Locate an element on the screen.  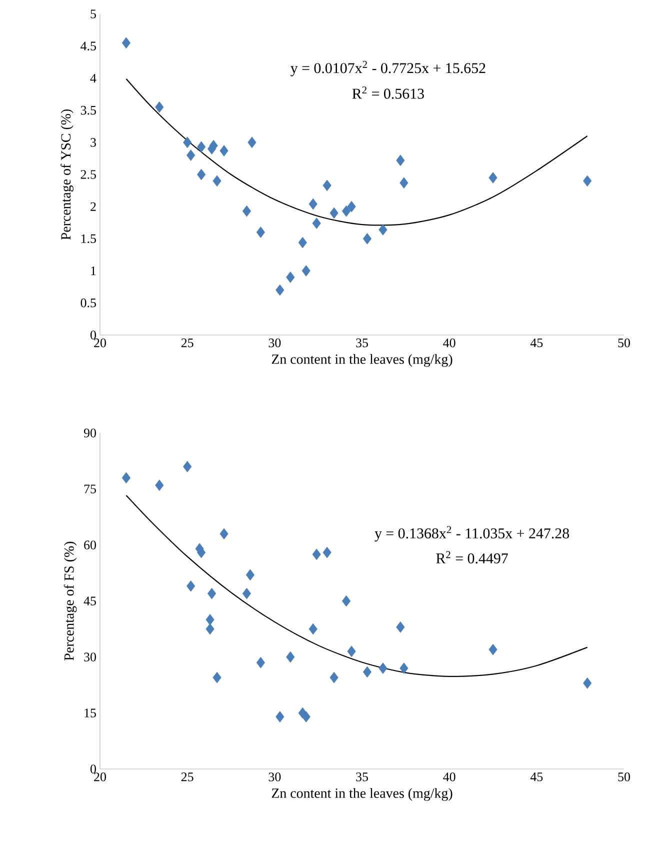
y-tick-label: 1 is located at coordinates (93, 271).